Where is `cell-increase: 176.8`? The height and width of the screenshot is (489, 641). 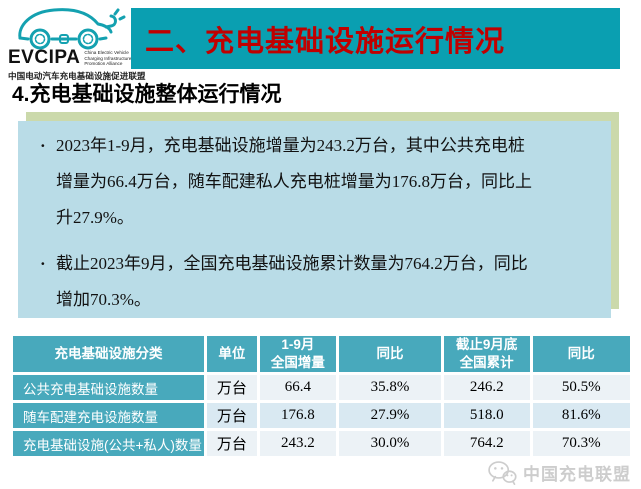 cell-increase: 176.8 is located at coordinates (298, 415).